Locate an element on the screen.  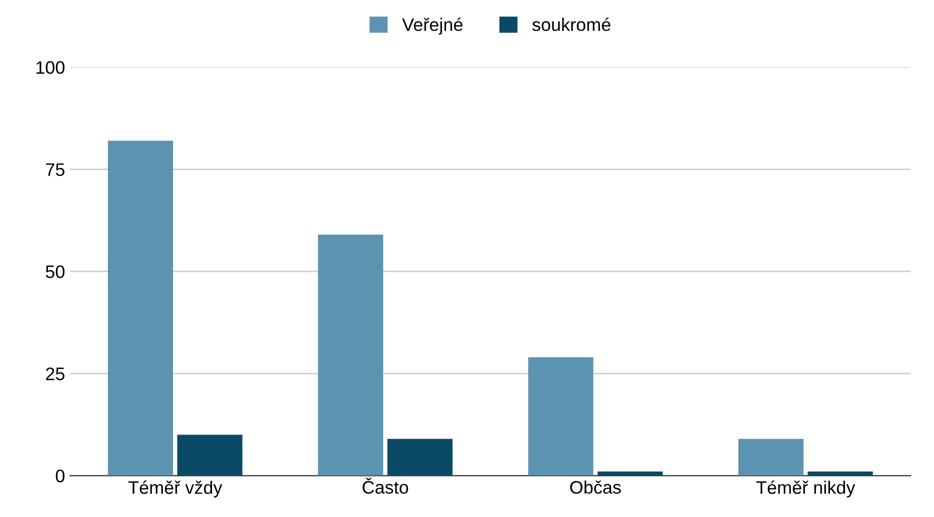
x-tick-label: Téměř vždy is located at coordinates (175, 489).